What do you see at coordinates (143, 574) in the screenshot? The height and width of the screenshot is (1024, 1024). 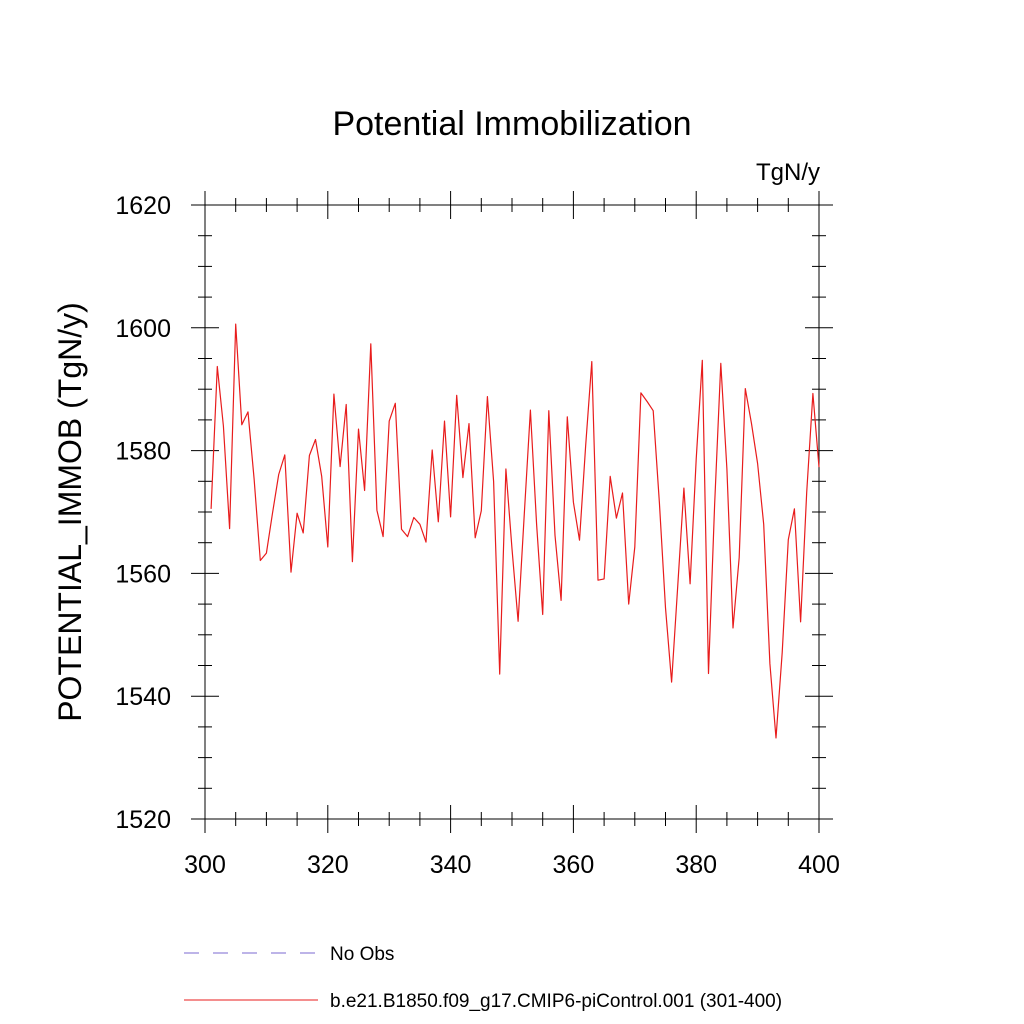 I see `y-tick-label: 1560` at bounding box center [143, 574].